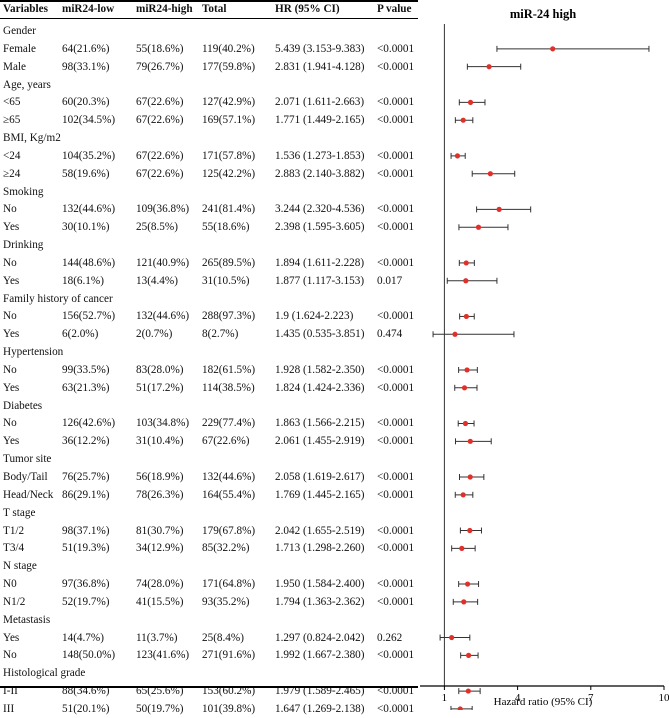 Image resolution: width=669 pixels, height=718 pixels. I want to click on cell-hr-text: 1.771 (1.449-2.165), so click(320, 120).